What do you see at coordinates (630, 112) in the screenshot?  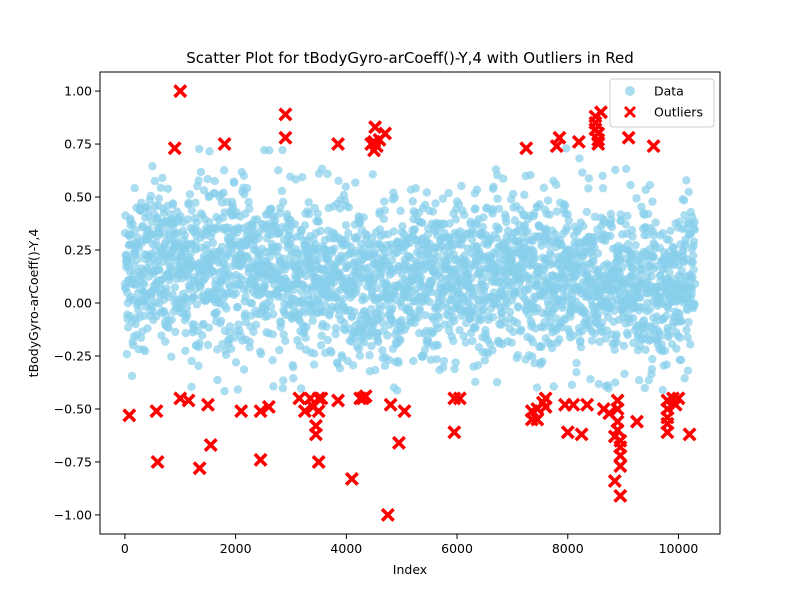 I see `legend-outliers-marker` at bounding box center [630, 112].